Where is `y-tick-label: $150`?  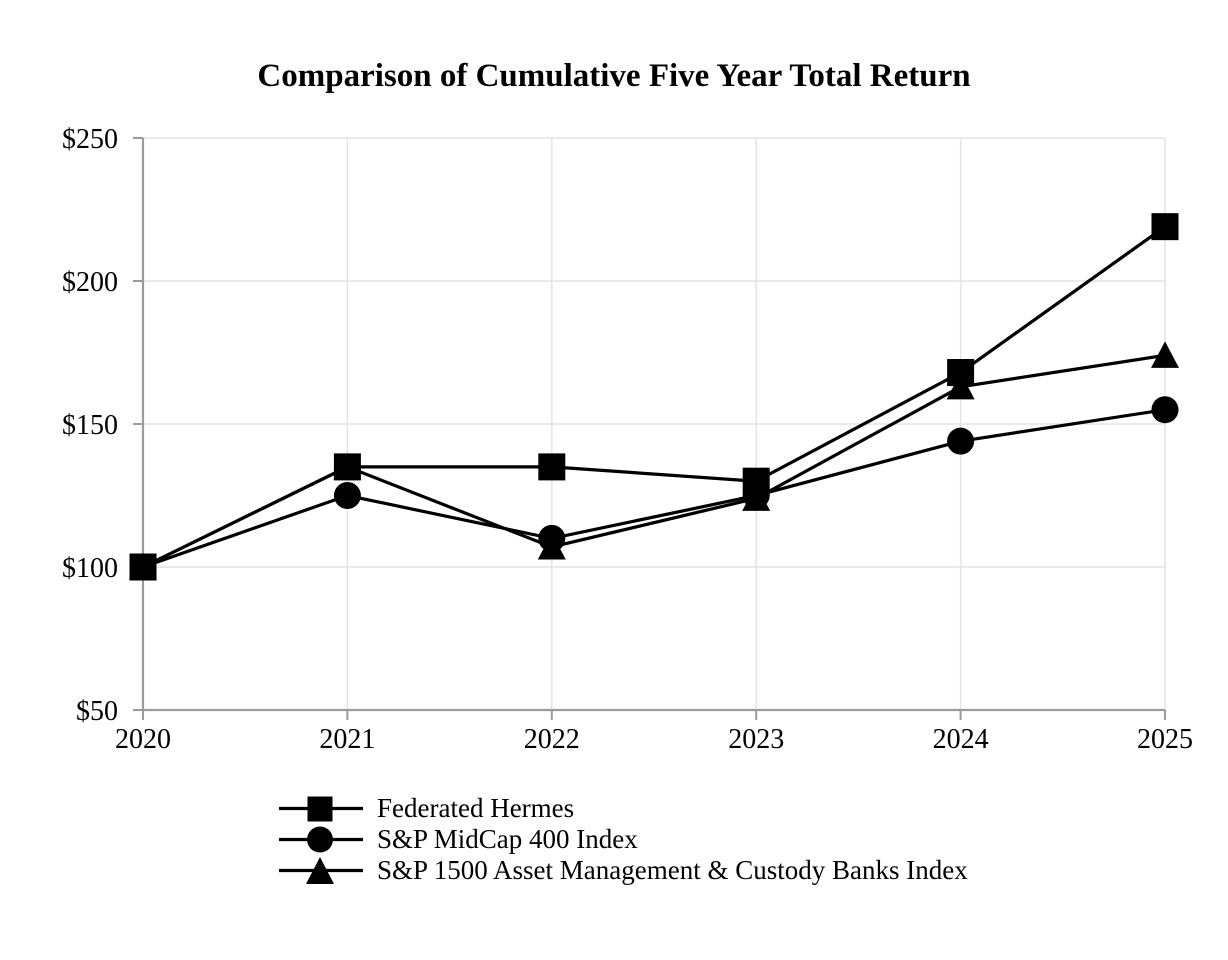 y-tick-label: $150 is located at coordinates (90, 425).